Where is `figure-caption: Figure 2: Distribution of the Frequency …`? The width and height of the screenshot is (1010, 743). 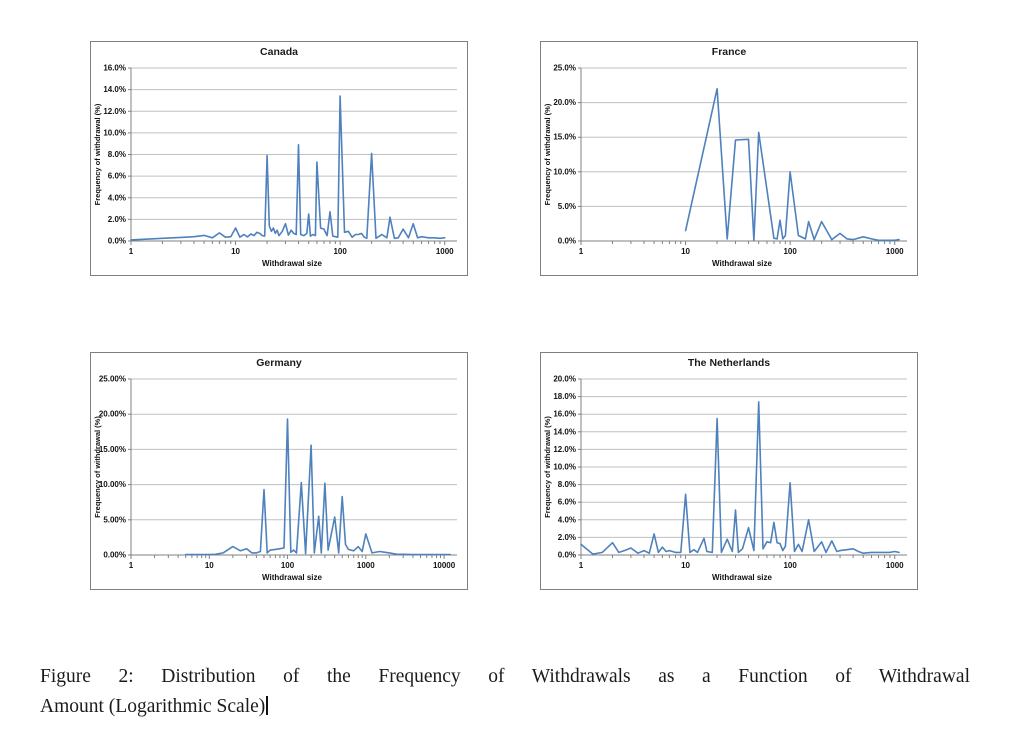
figure-caption: Figure 2: Distribution of the Frequency … is located at coordinates (505, 691).